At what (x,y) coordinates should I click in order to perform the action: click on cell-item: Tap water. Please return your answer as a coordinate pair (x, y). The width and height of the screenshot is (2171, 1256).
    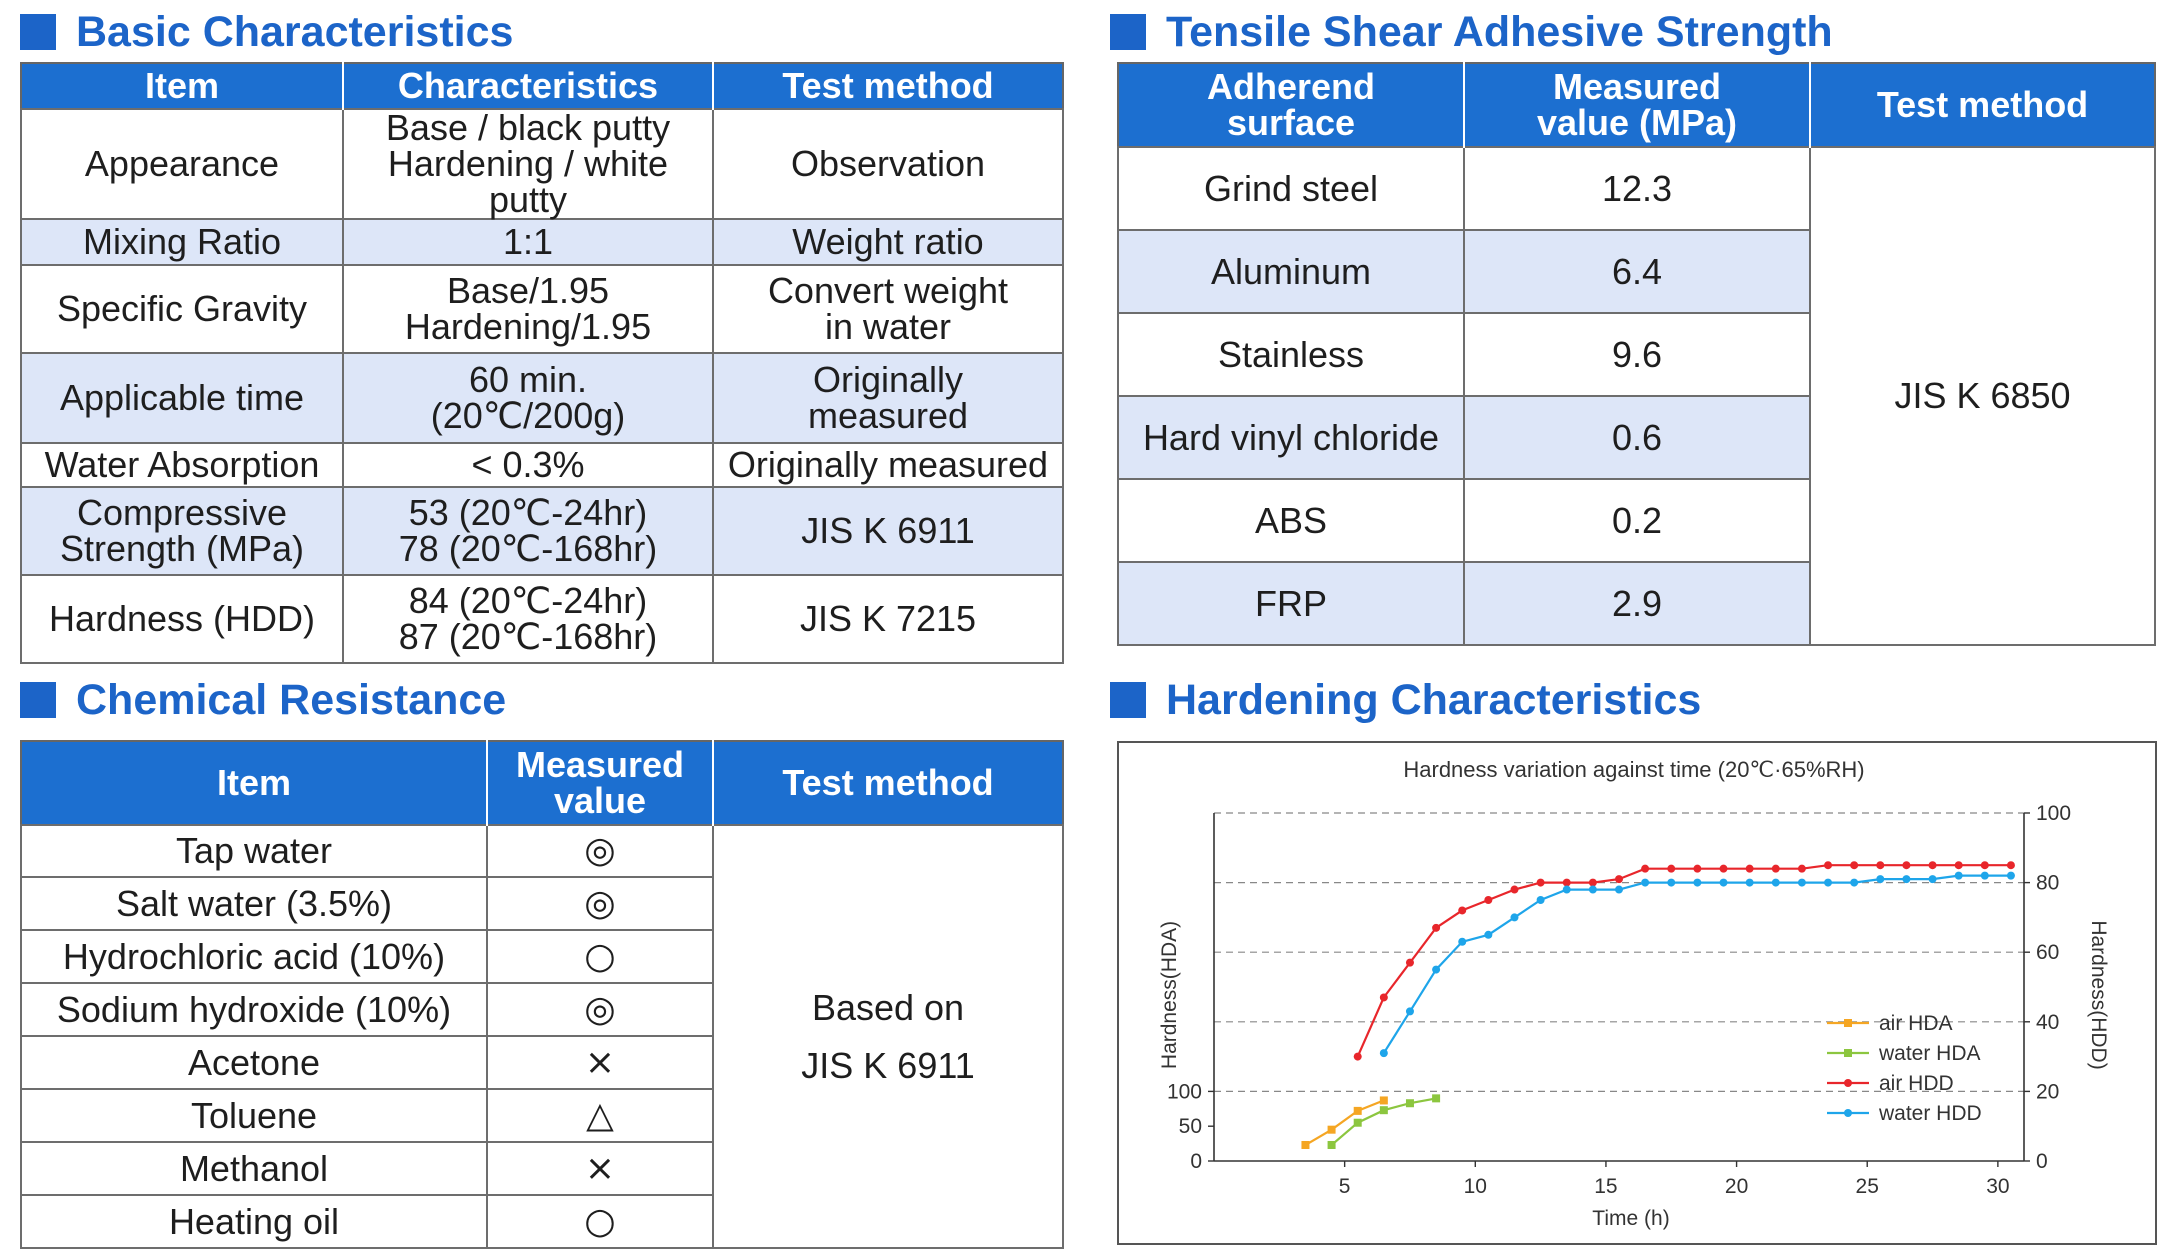
    Looking at the image, I should click on (254, 851).